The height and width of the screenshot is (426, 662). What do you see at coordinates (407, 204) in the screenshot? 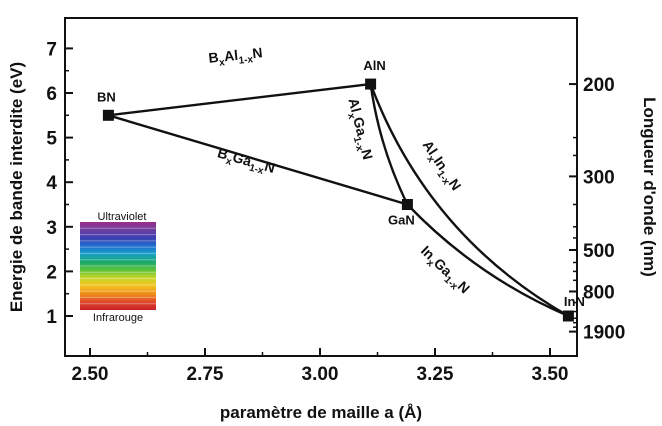
I see `point-GaN` at bounding box center [407, 204].